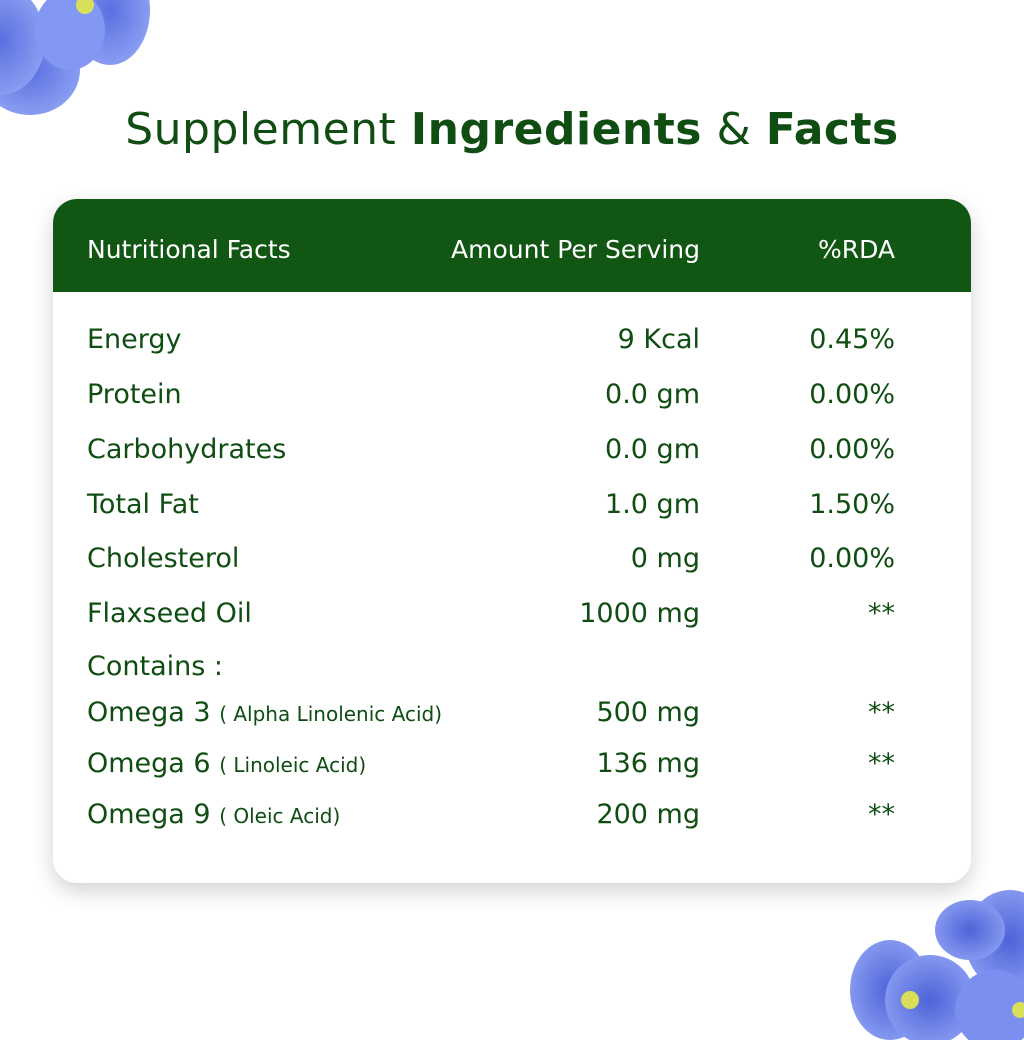 This screenshot has height=1040, width=1024. What do you see at coordinates (169, 613) in the screenshot?
I see `nutrient-name: Flaxseed Oil` at bounding box center [169, 613].